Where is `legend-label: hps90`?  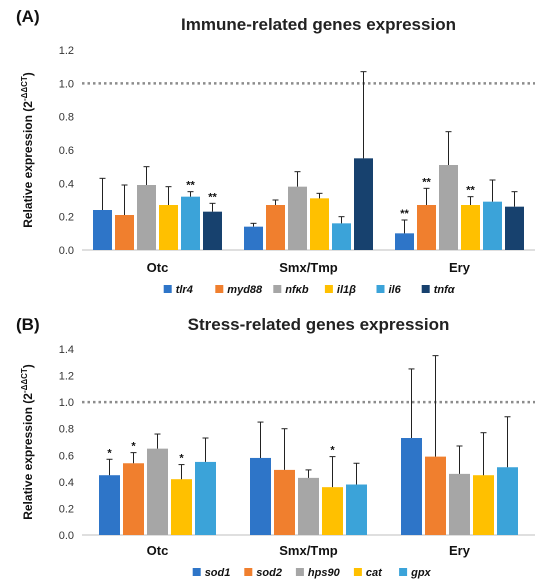
legend-label: hps90 is located at coordinates (324, 573).